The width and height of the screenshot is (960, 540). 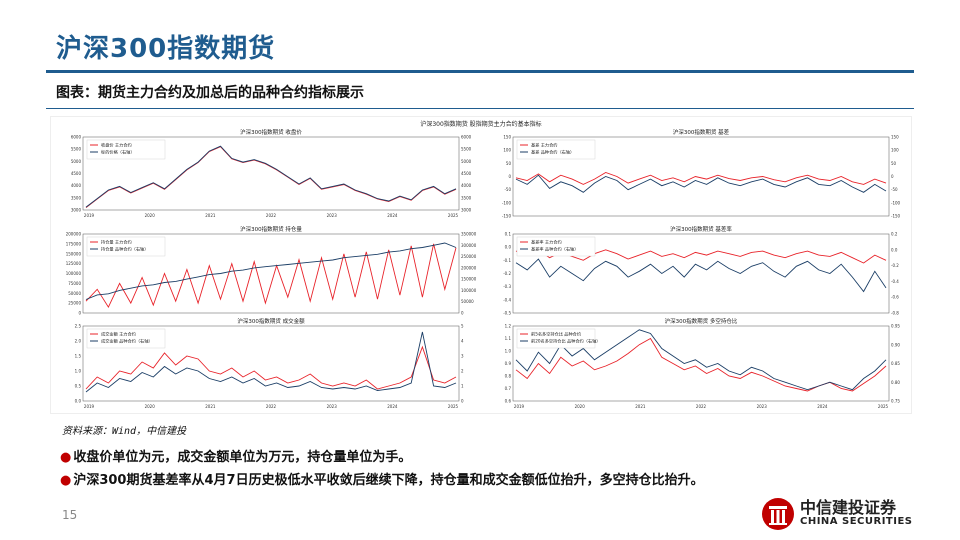 What do you see at coordinates (74, 234) in the screenshot?
I see `y-tick-label-left: 200000` at bounding box center [74, 234].